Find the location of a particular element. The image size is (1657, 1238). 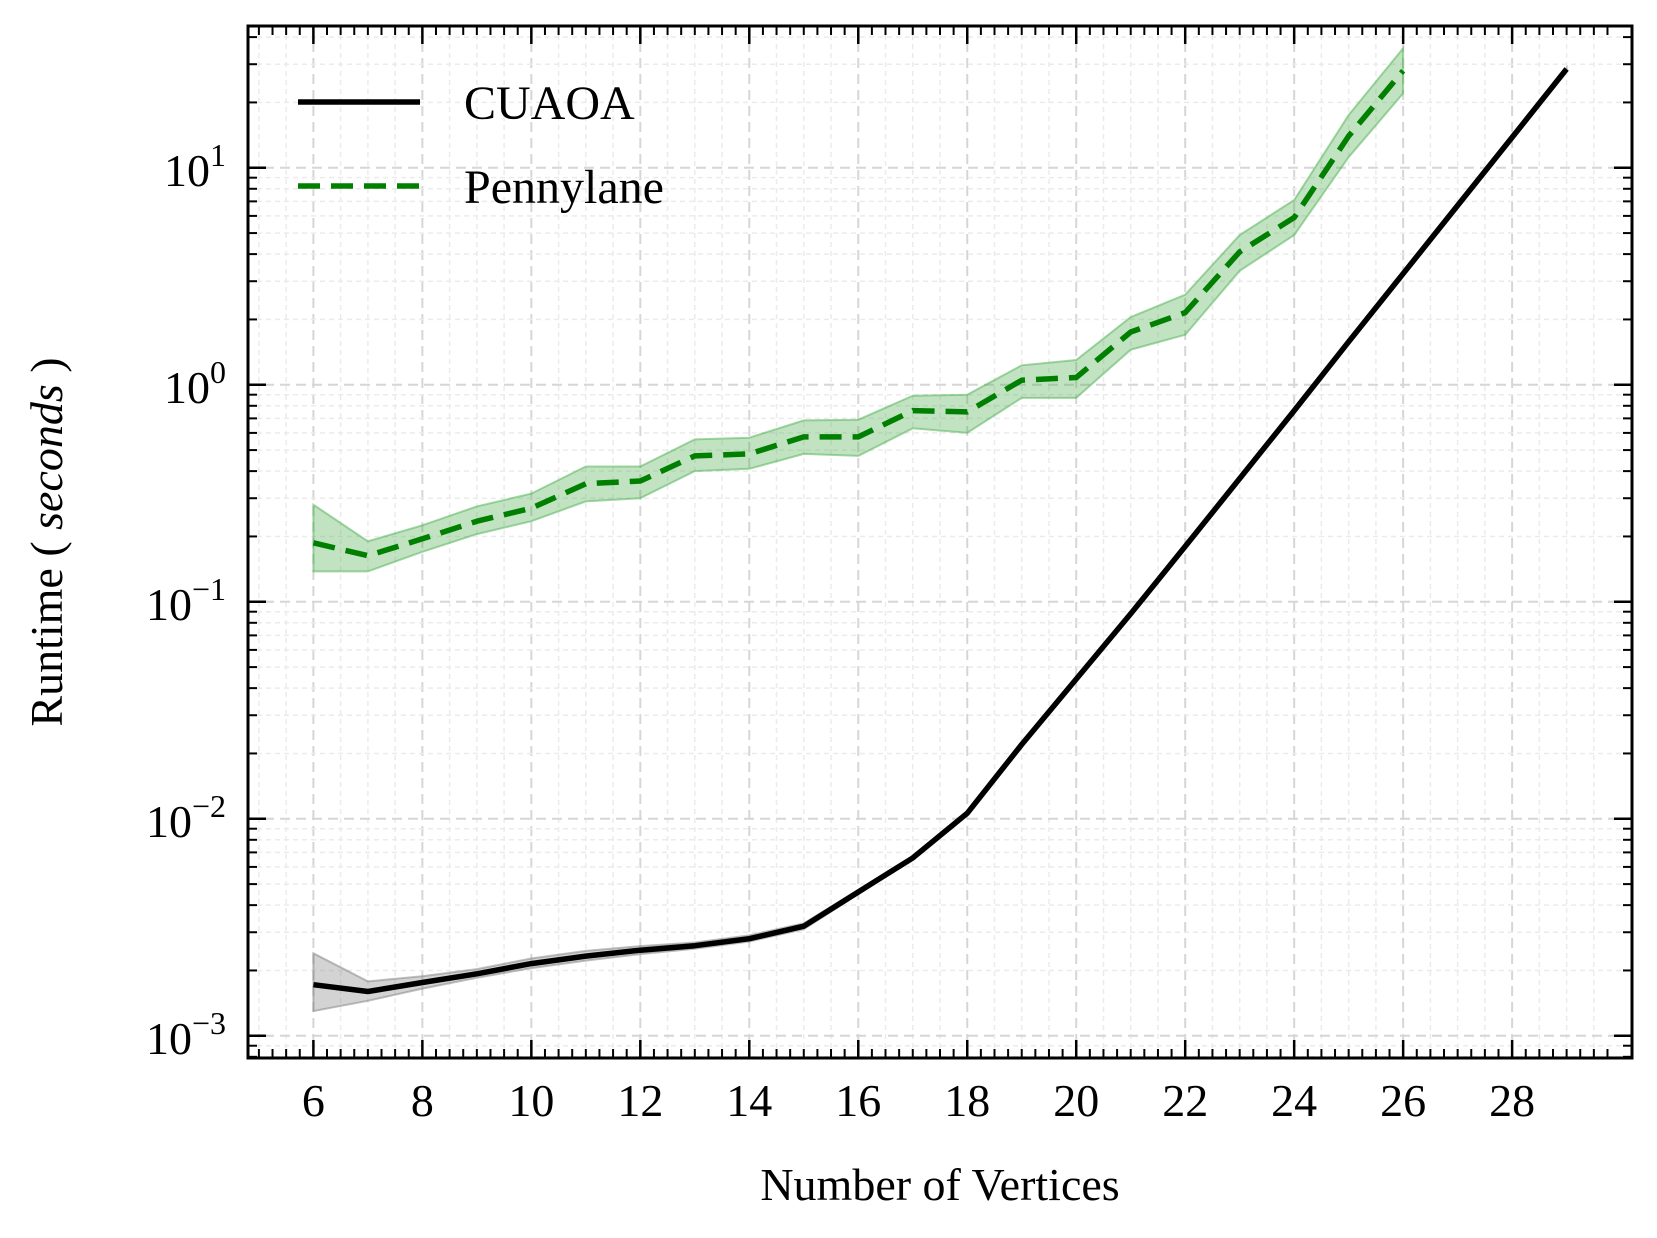

x-tick-label: 8 is located at coordinates (422, 1100).